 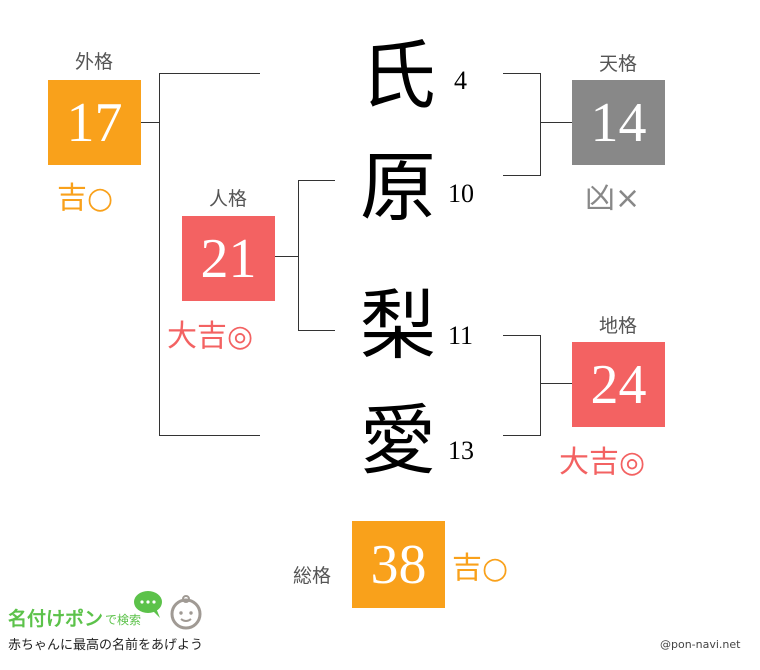 What do you see at coordinates (398, 440) in the screenshot?
I see `name-char-4: 愛` at bounding box center [398, 440].